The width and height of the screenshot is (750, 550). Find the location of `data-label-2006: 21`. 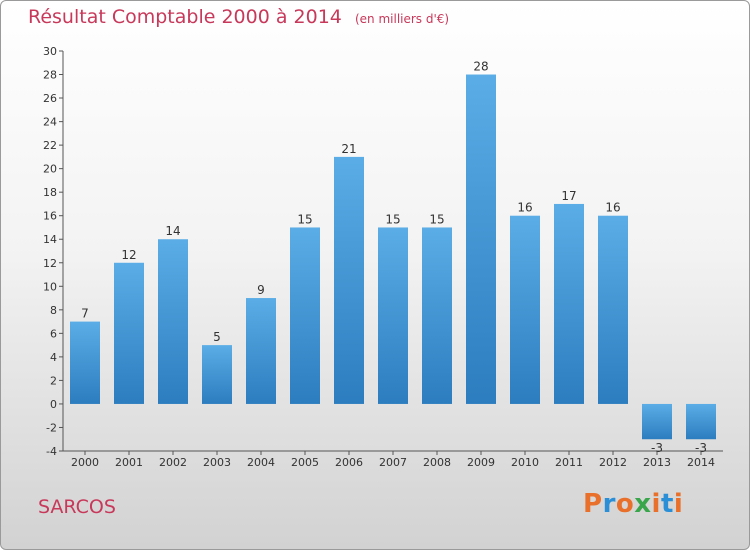

data-label-2006: 21 is located at coordinates (348, 149).